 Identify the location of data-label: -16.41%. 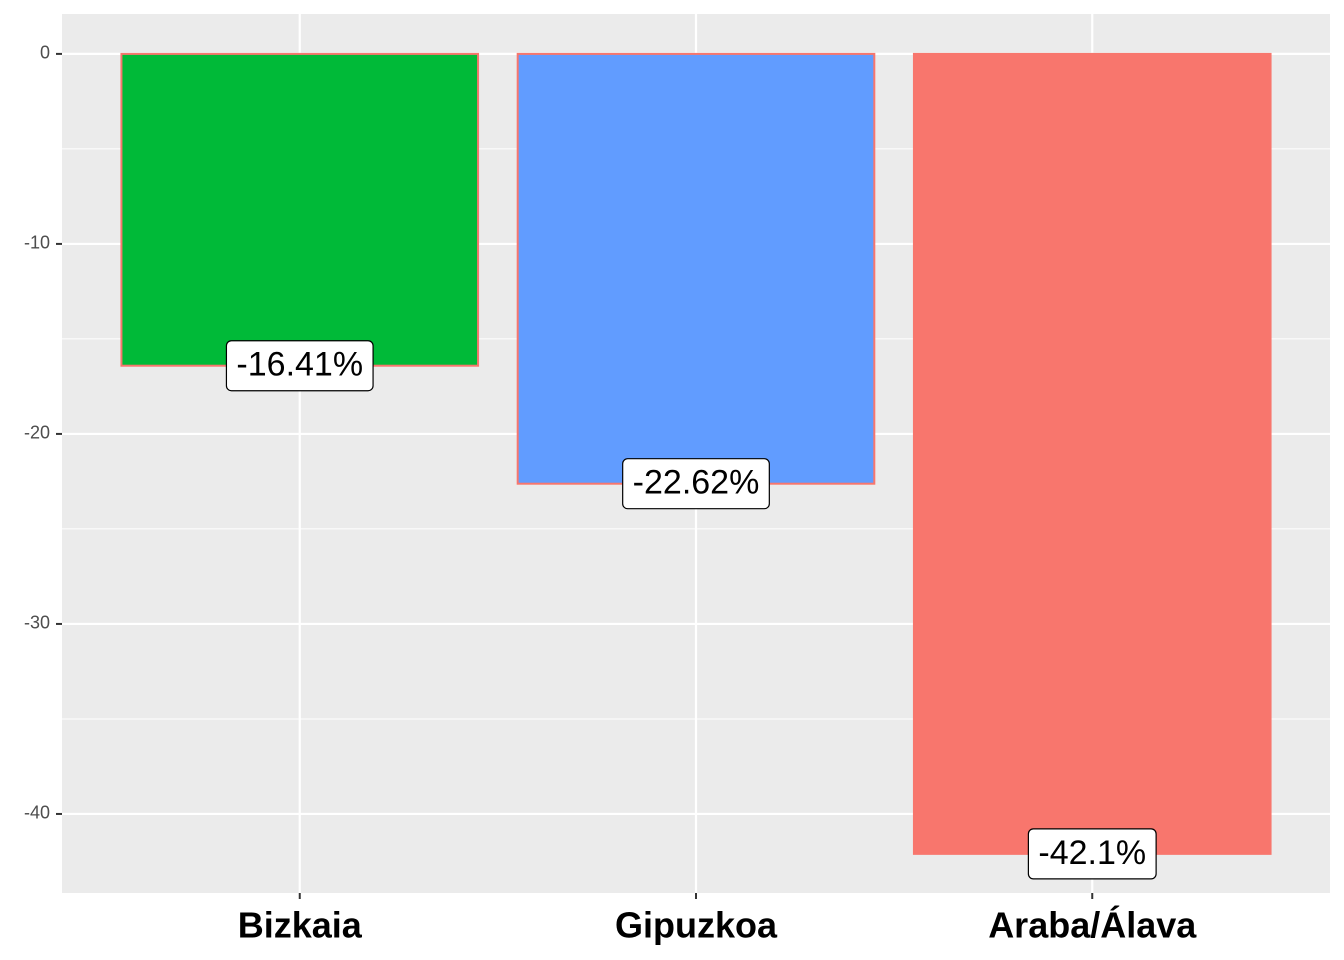
(299, 365).